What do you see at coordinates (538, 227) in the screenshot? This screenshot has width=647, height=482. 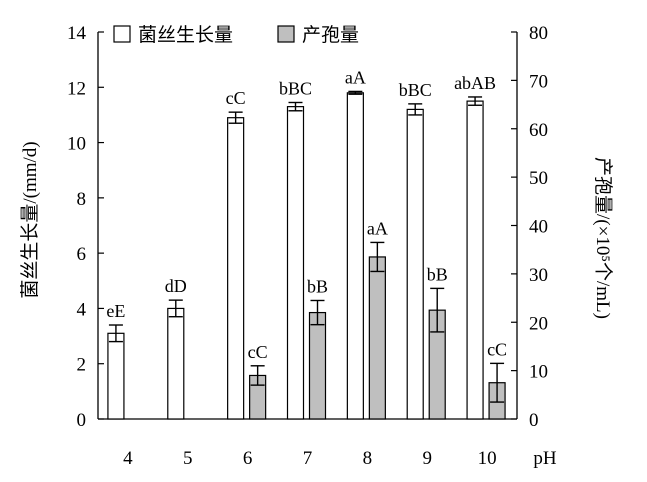 I see `right-tick-label: 40` at bounding box center [538, 227].